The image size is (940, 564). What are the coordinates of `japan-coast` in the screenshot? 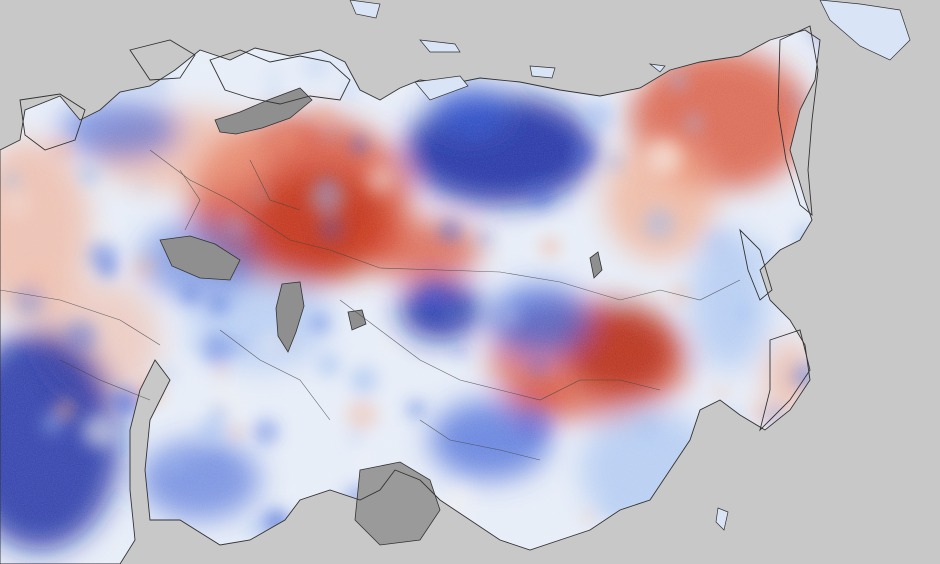 It's located at (785, 380).